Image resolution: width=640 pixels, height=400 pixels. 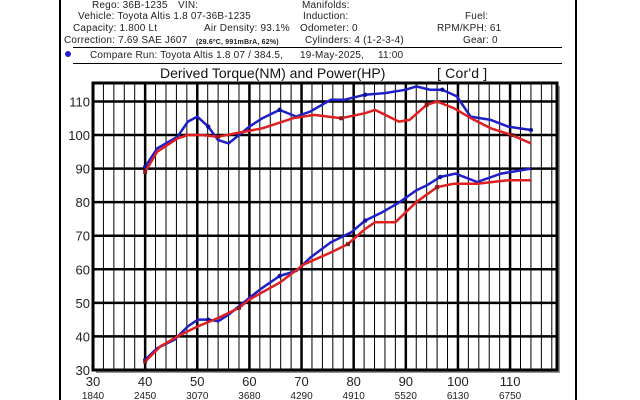 What do you see at coordinates (188, 5) in the screenshot?
I see `vin: VIN:` at bounding box center [188, 5].